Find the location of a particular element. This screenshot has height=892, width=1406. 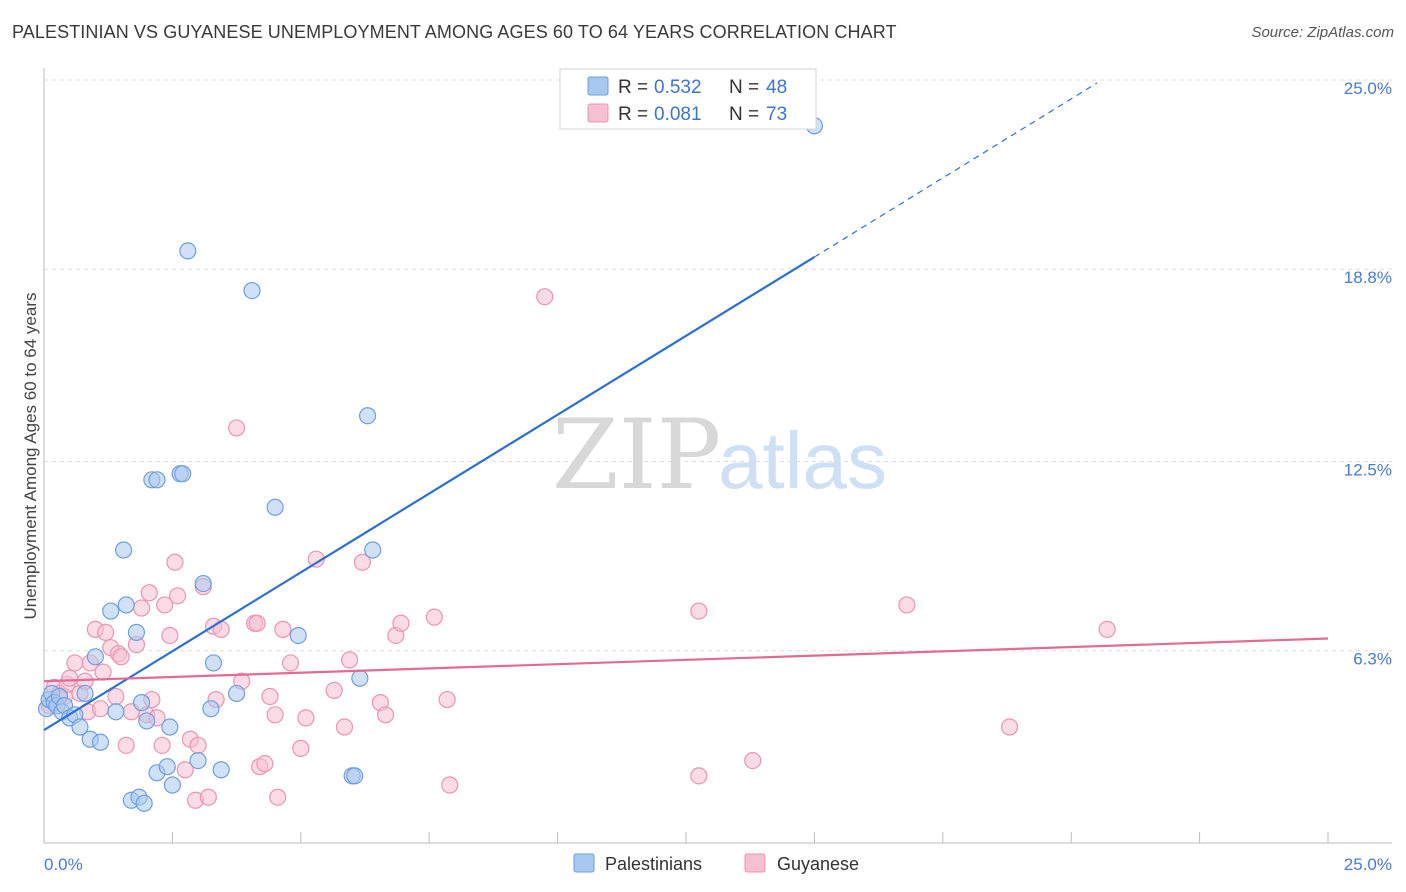

legend-swatch-guyanese is located at coordinates (598, 113).